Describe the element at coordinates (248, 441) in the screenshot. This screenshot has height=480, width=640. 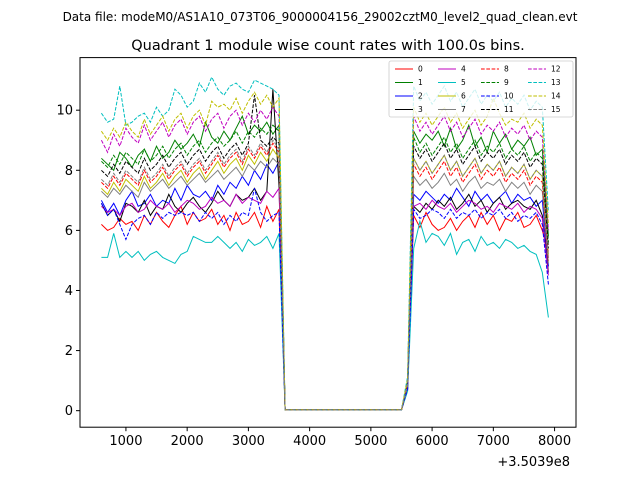
I see `x-tick-label: 3000` at that location.